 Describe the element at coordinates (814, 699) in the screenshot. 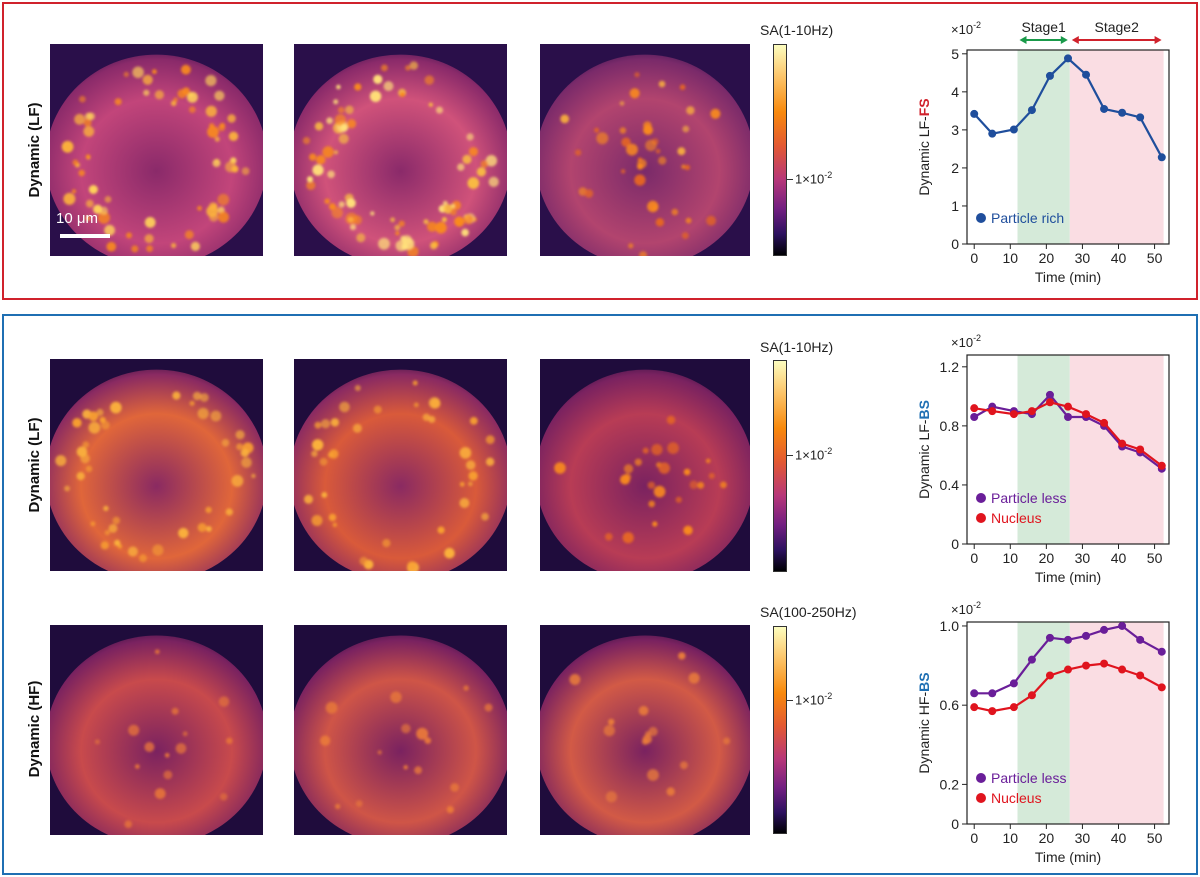

I see `colorbar-ticklabel-bottom-hf: 1×10⁻²` at that location.